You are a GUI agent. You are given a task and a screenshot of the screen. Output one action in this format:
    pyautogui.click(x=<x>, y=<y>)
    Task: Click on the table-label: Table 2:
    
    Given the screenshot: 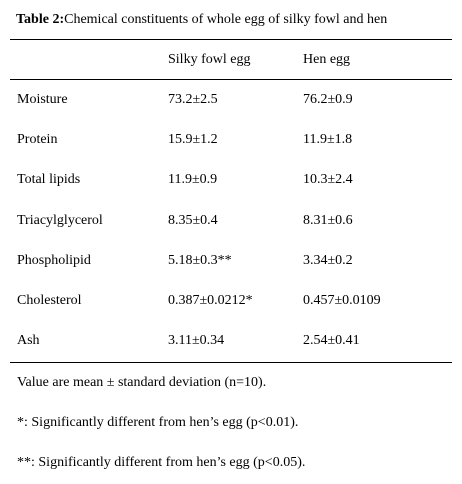 What is the action you would take?
    pyautogui.click(x=40, y=19)
    